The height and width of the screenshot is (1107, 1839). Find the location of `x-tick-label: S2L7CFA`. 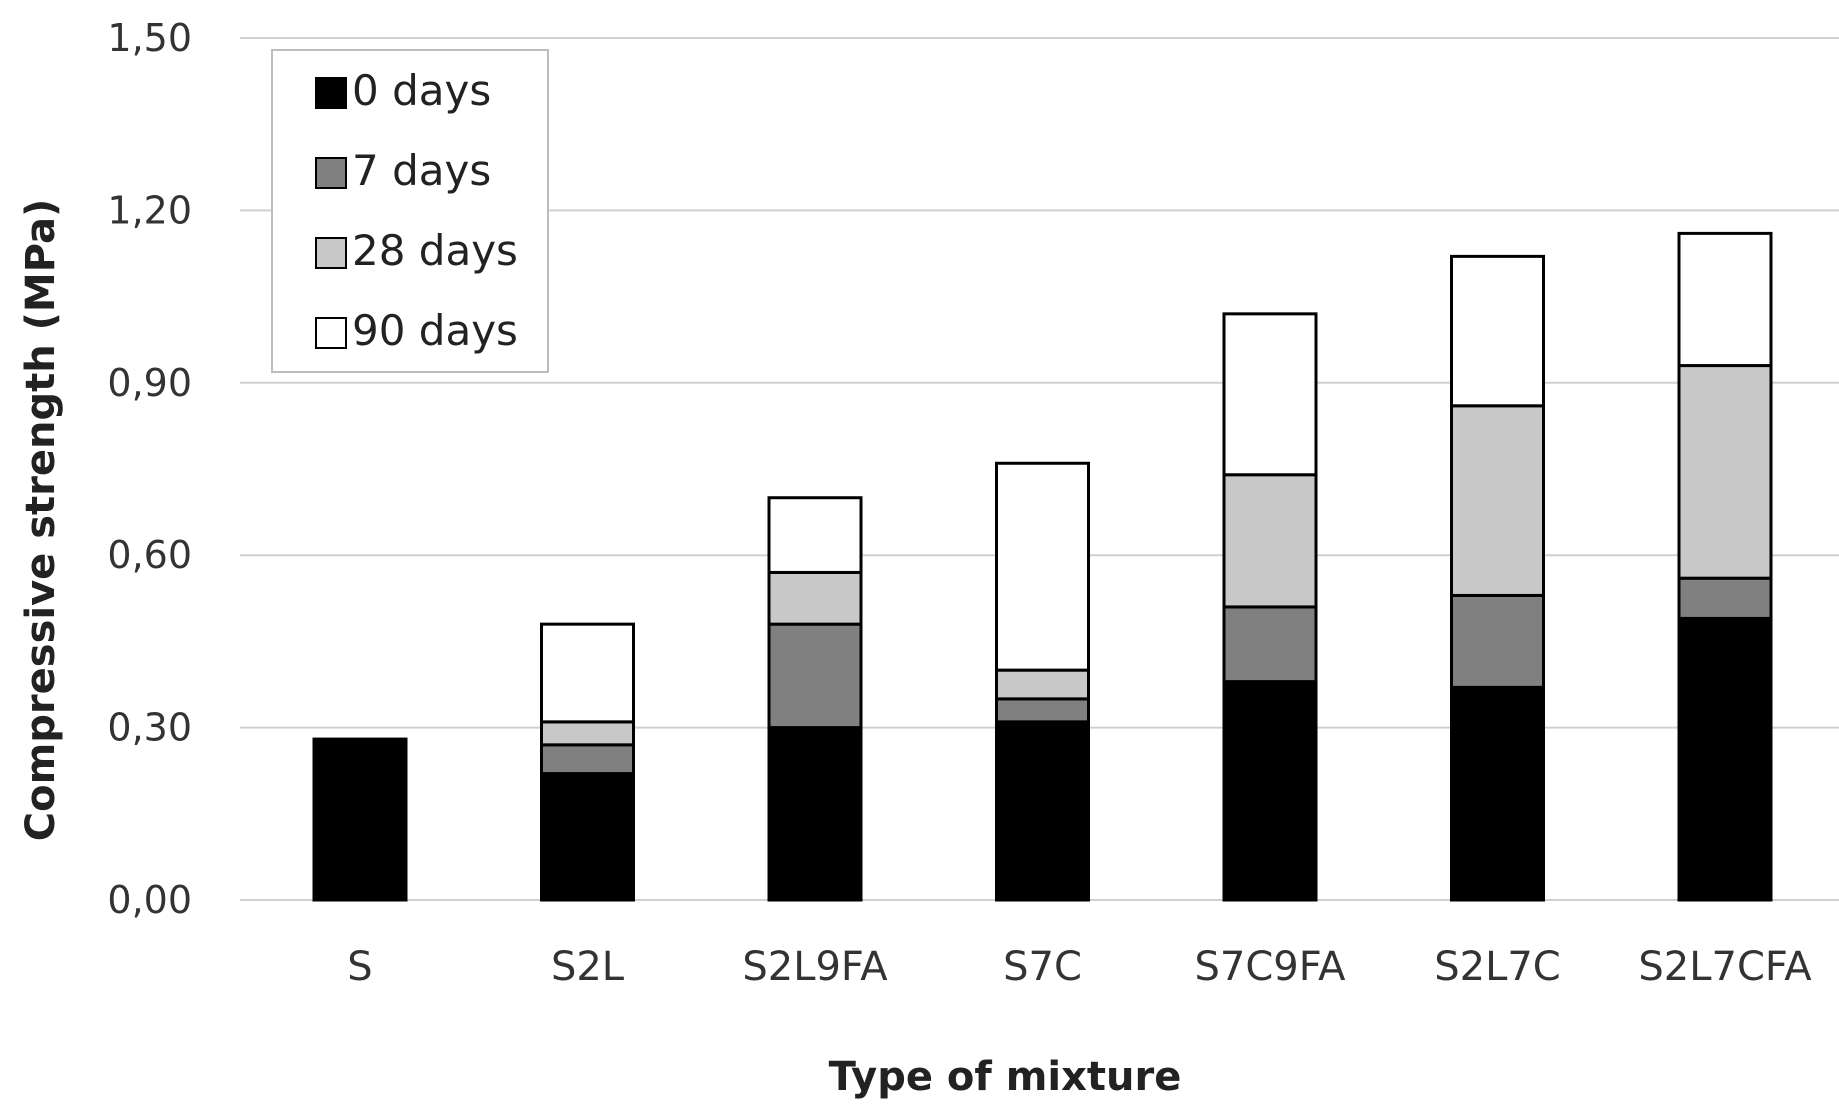

x-tick-label: S2L7CFA is located at coordinates (1725, 967).